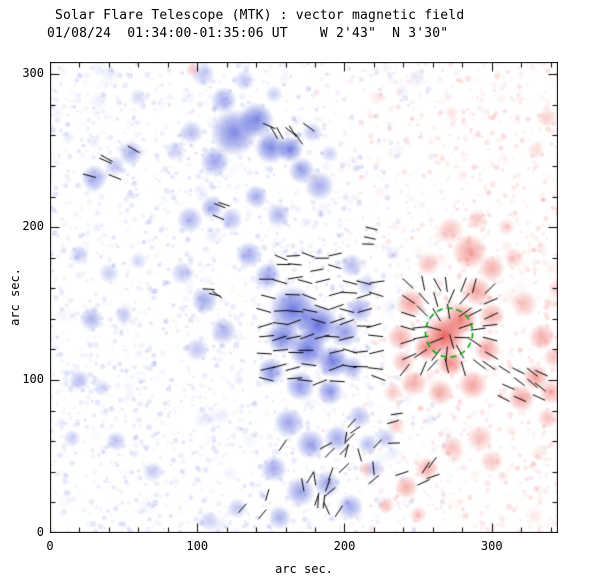  Describe the element at coordinates (304, 569) in the screenshot. I see `x-axis-label: arc sec.` at that location.